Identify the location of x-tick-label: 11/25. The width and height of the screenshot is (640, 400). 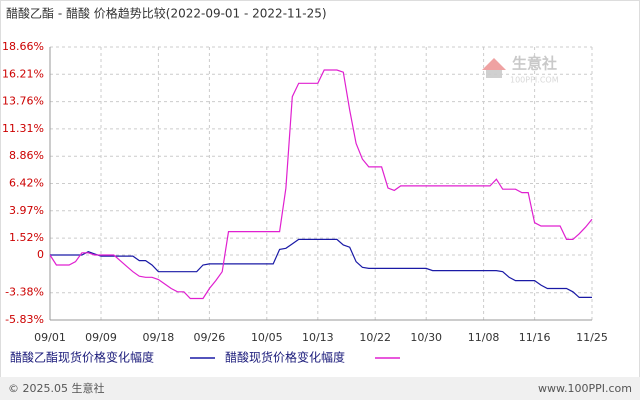
(592, 337).